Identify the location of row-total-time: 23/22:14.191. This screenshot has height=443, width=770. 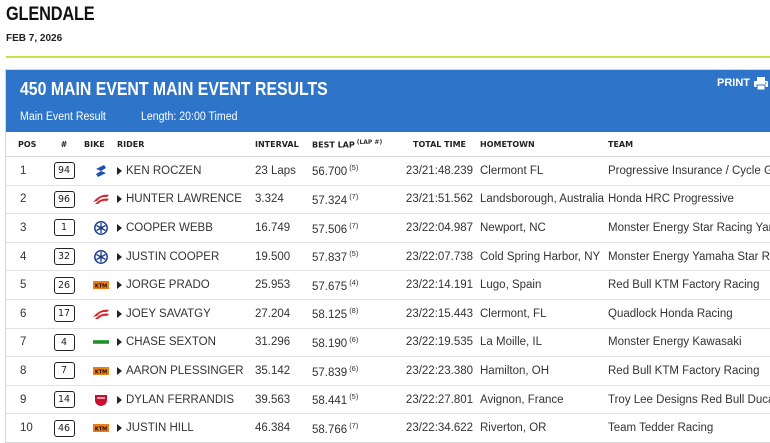
(439, 285).